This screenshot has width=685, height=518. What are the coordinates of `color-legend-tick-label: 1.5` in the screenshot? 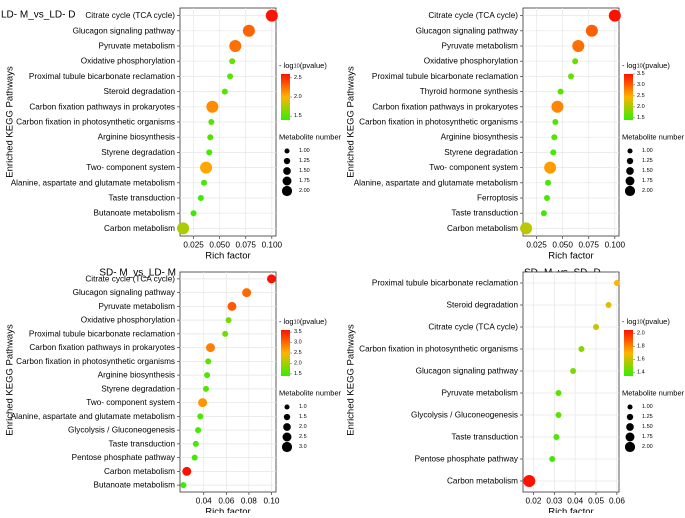 It's located at (298, 116).